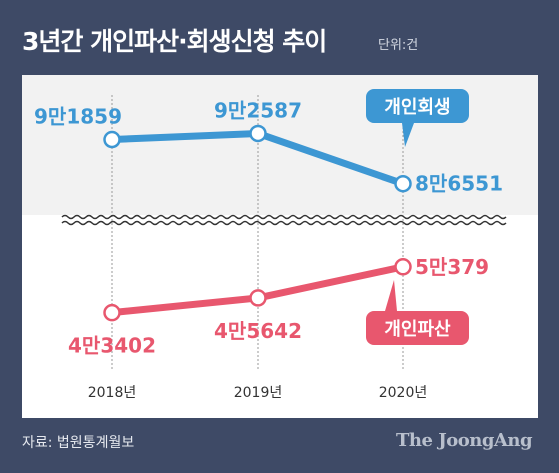 This screenshot has width=559, height=473. Describe the element at coordinates (174, 41) in the screenshot. I see `chart-title: 3년간 개인파산·회생신청 추이` at that location.